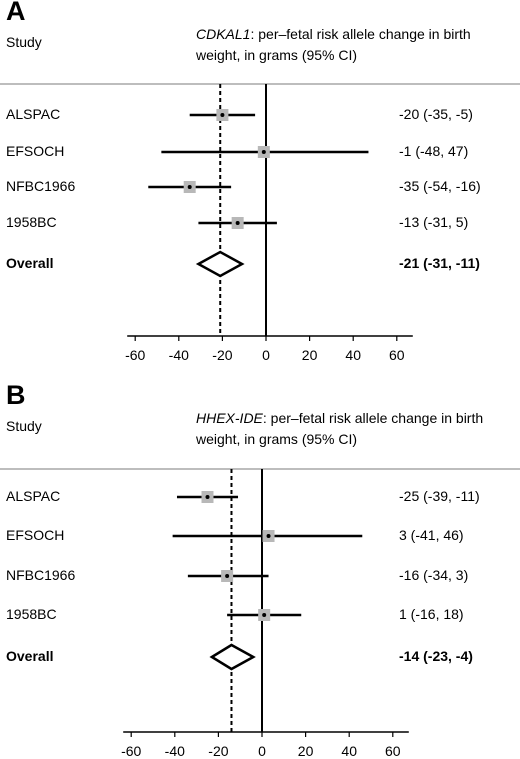 The width and height of the screenshot is (520, 759). I want to click on study-estimate-label: 1 (-16, 18), so click(431, 614).